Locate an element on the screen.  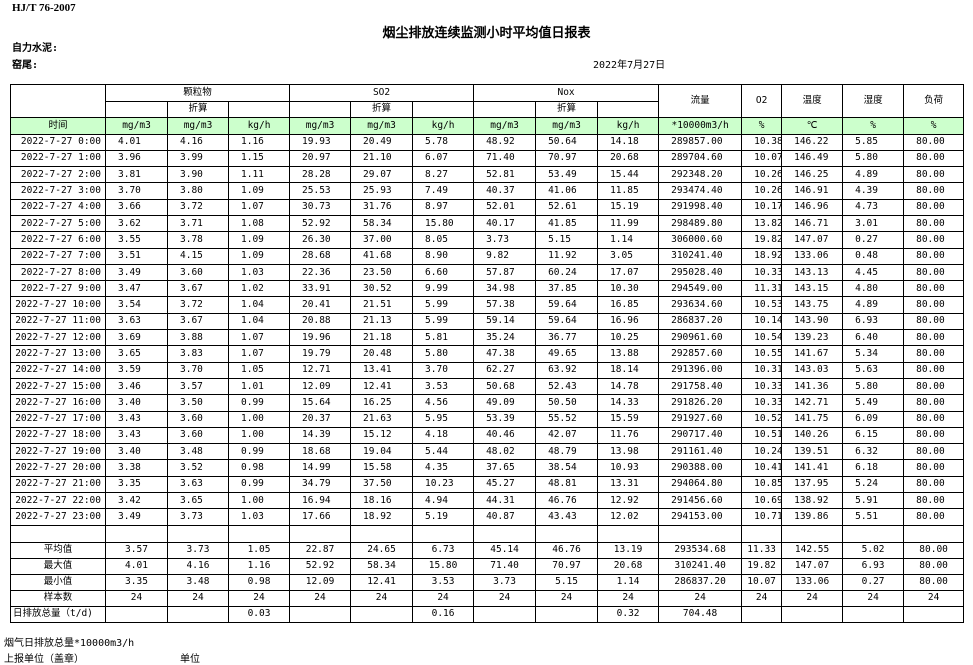
time-cell: 2022-7-27 18:00 is located at coordinates (58, 435).